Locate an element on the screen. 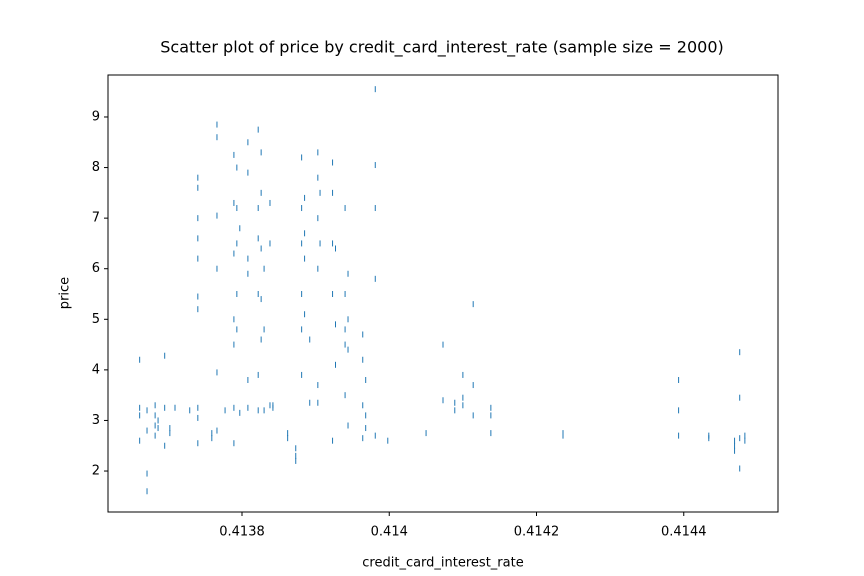 This screenshot has width=864, height=576. x-tick-label: 0.4138 is located at coordinates (242, 532).